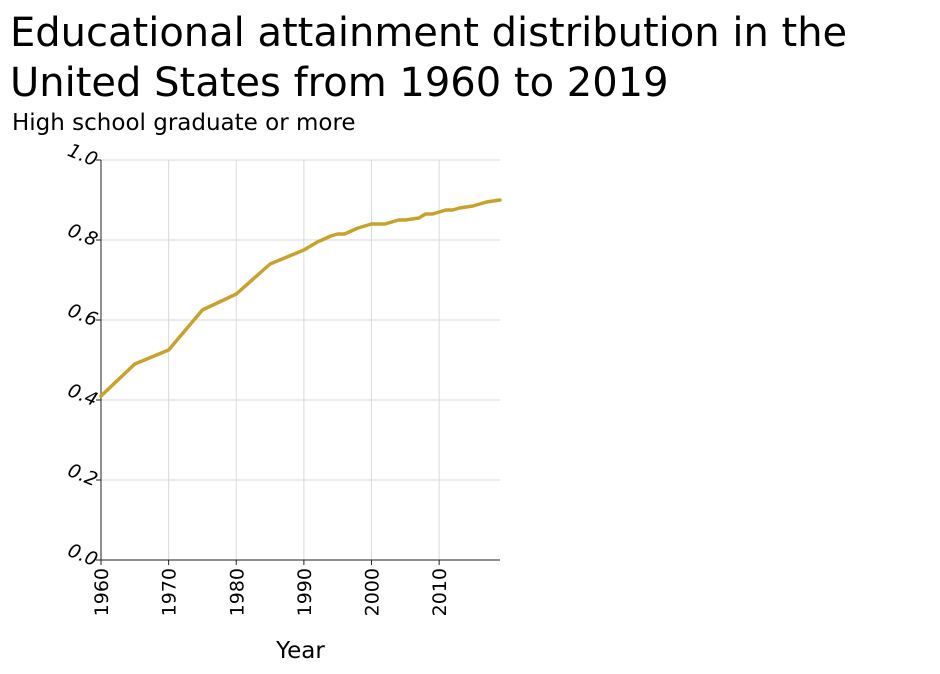  What do you see at coordinates (300, 651) in the screenshot?
I see `x-axis-title: Year` at bounding box center [300, 651].